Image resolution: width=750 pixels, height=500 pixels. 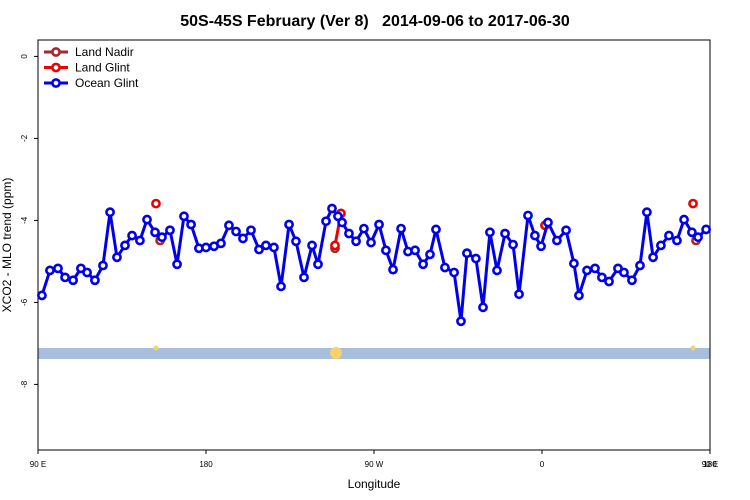 I want to click on legend-text: Ocean Glint, so click(x=107, y=83).